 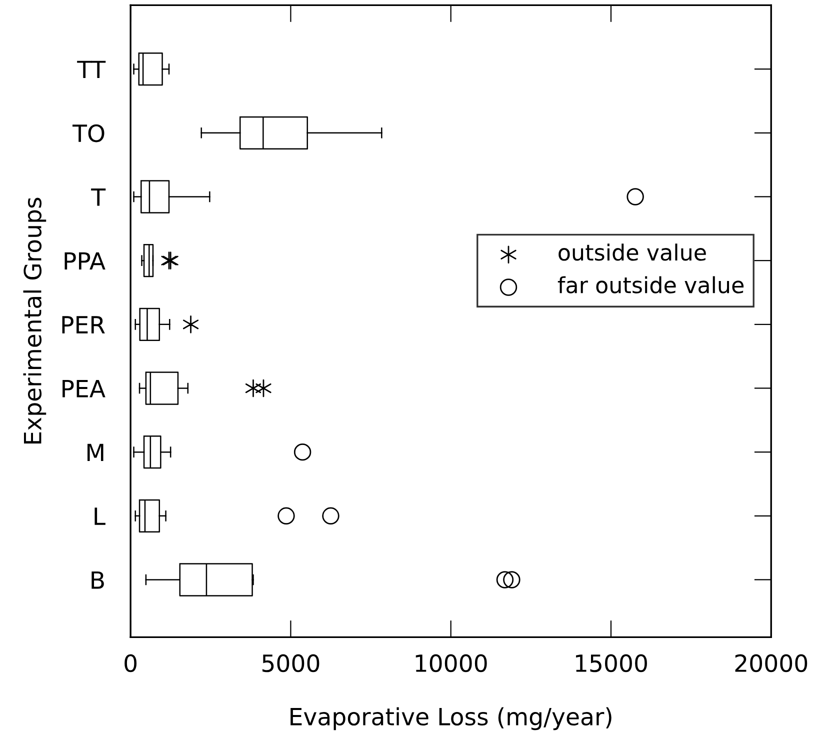 What do you see at coordinates (100, 516) in the screenshot?
I see `y-tick-label: L` at bounding box center [100, 516].